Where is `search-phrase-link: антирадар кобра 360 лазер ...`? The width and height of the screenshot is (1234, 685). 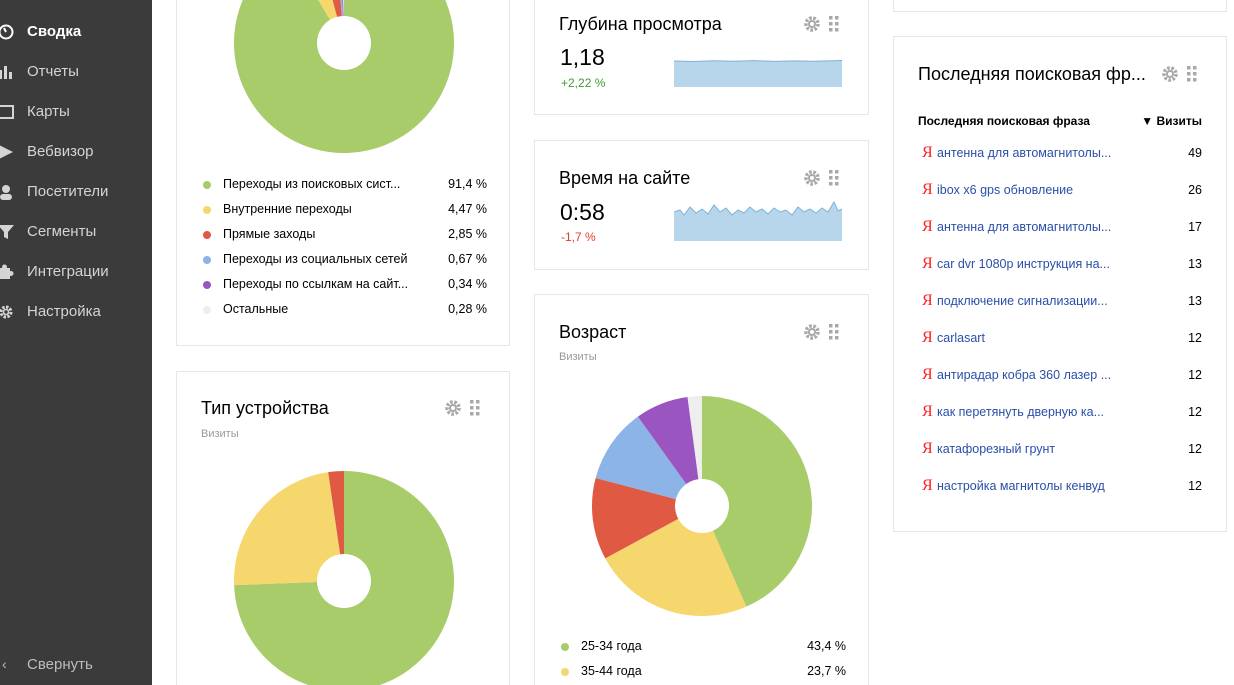 search-phrase-link: антирадар кобра 360 лазер ... is located at coordinates (1024, 375).